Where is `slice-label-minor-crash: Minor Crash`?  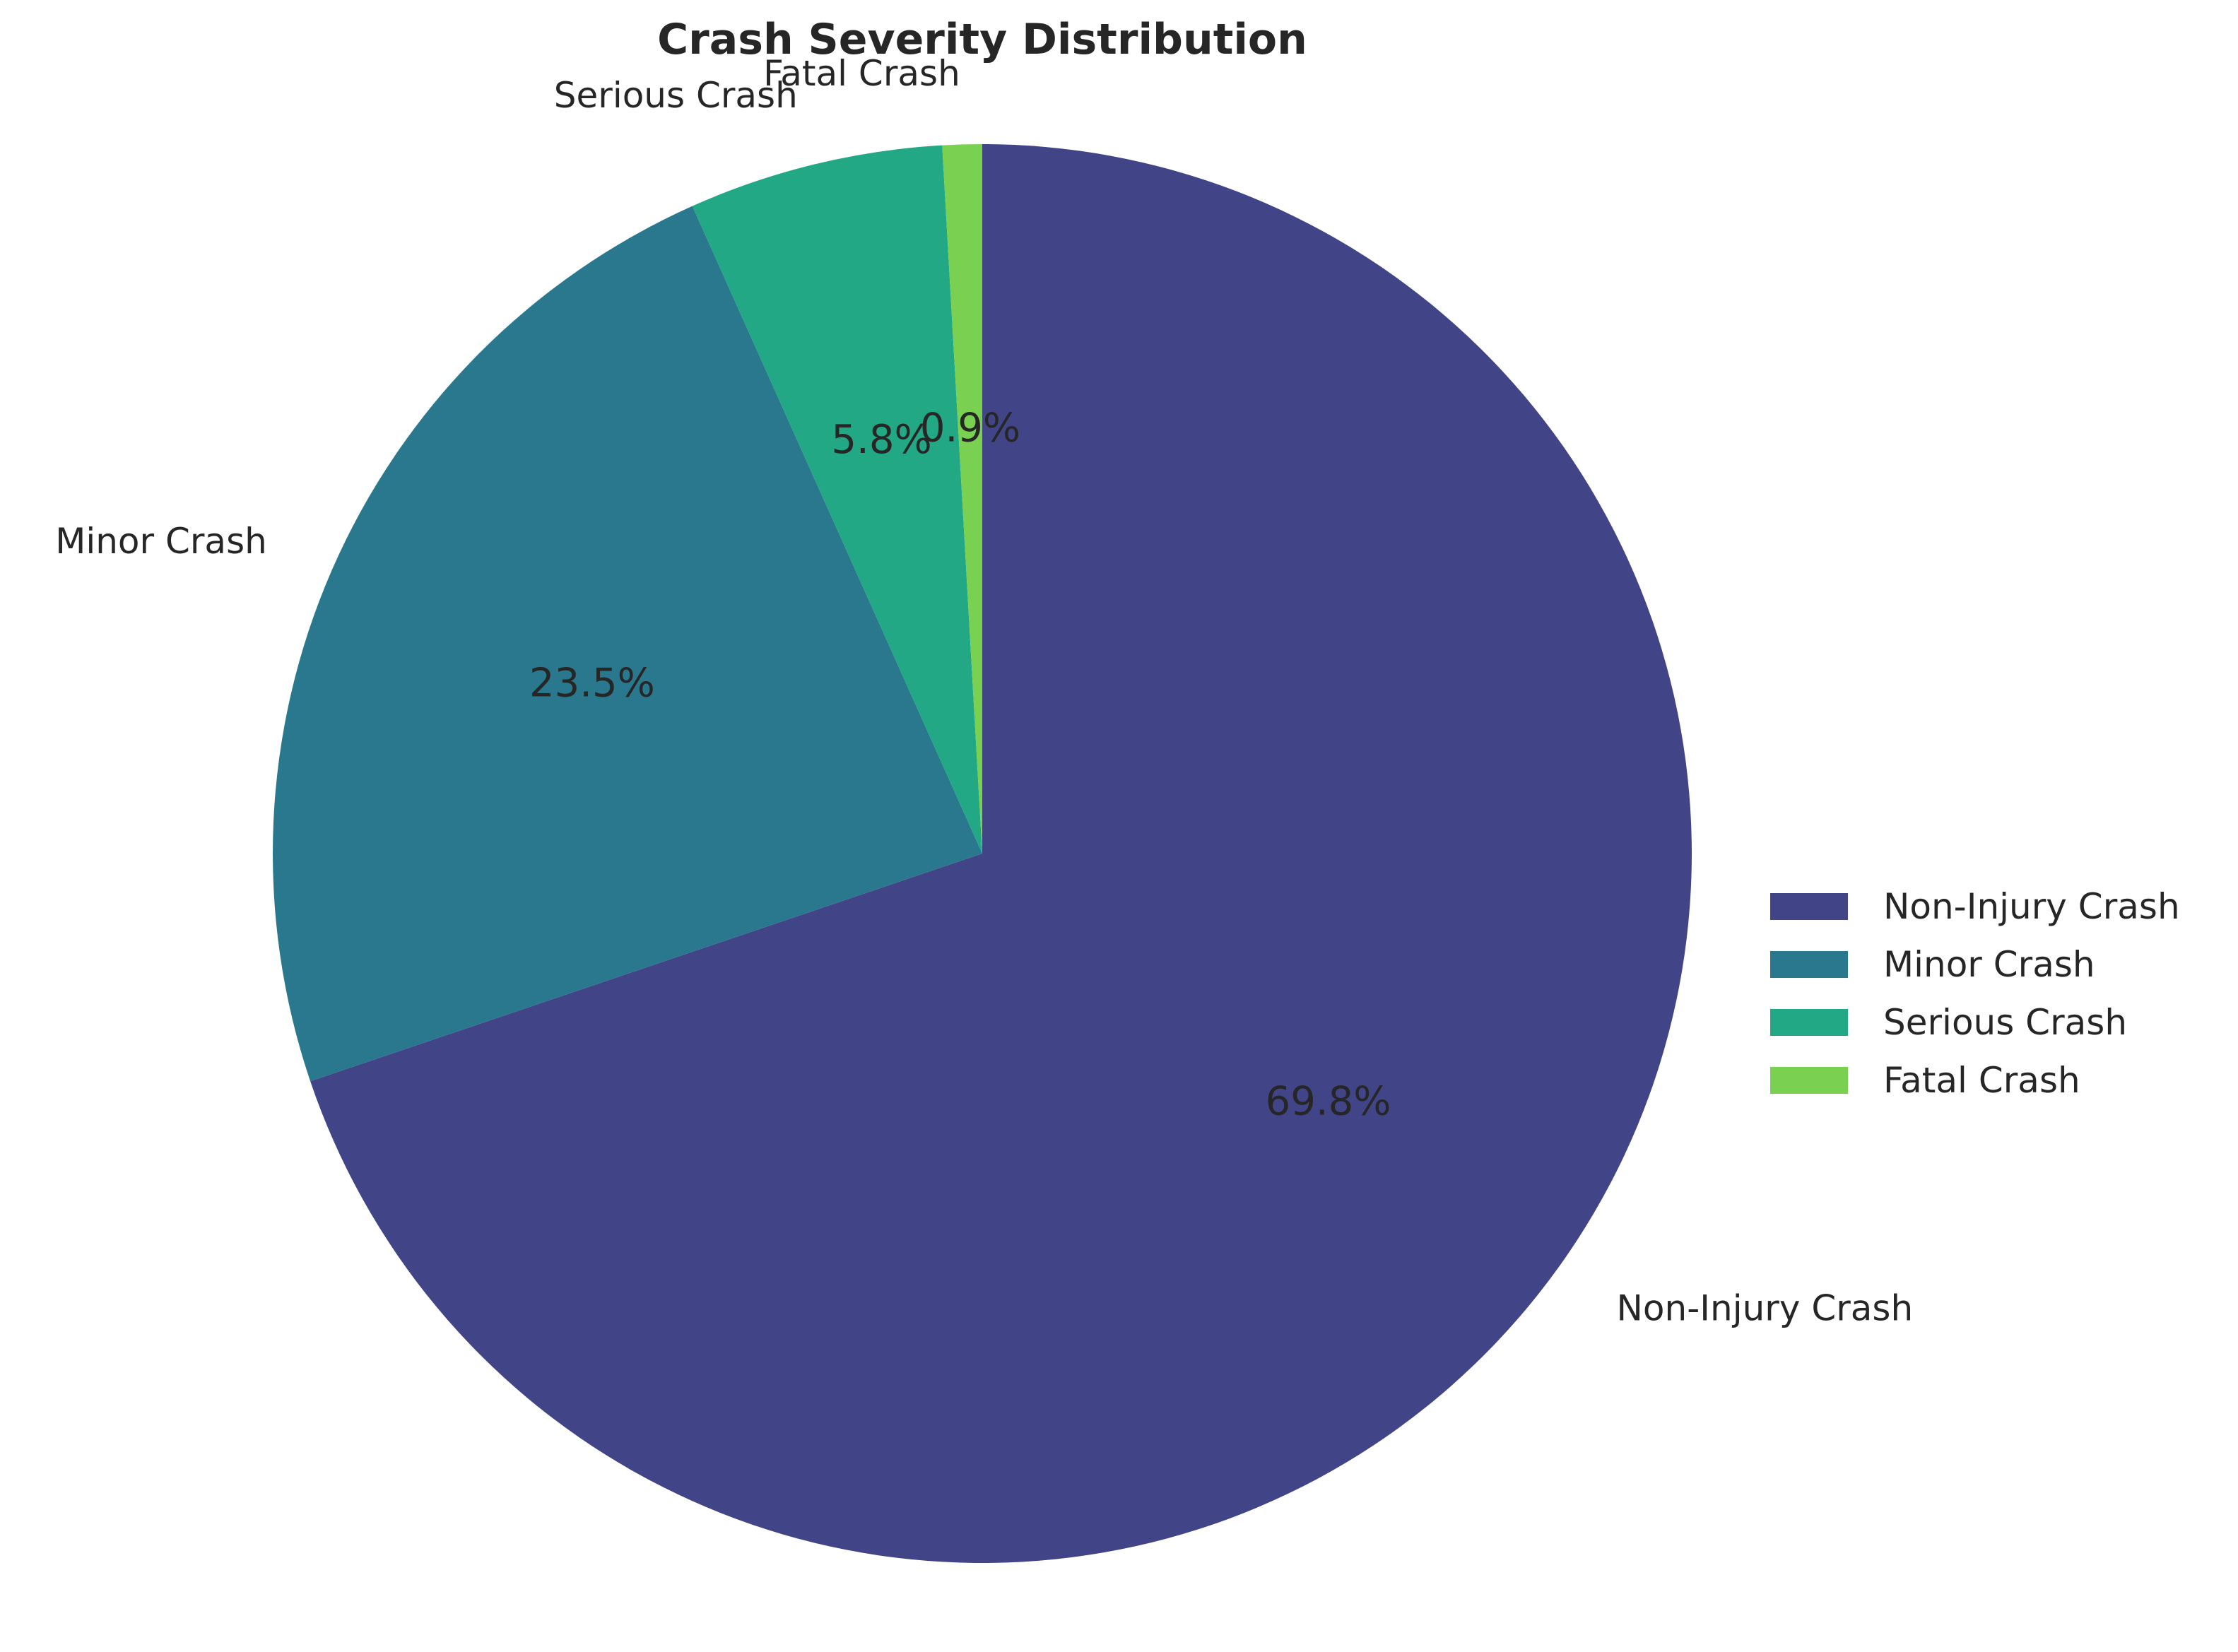 slice-label-minor-crash: Minor Crash is located at coordinates (161, 541).